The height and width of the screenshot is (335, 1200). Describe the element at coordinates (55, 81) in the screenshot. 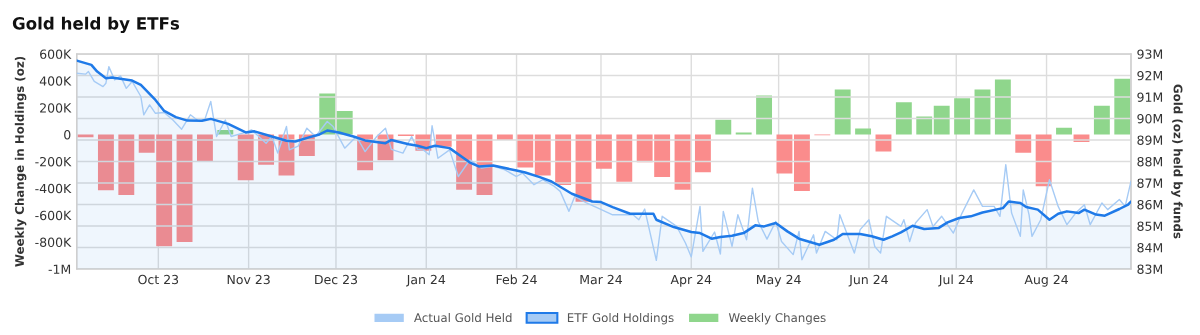

I see `y-tick-label: 400K` at that location.